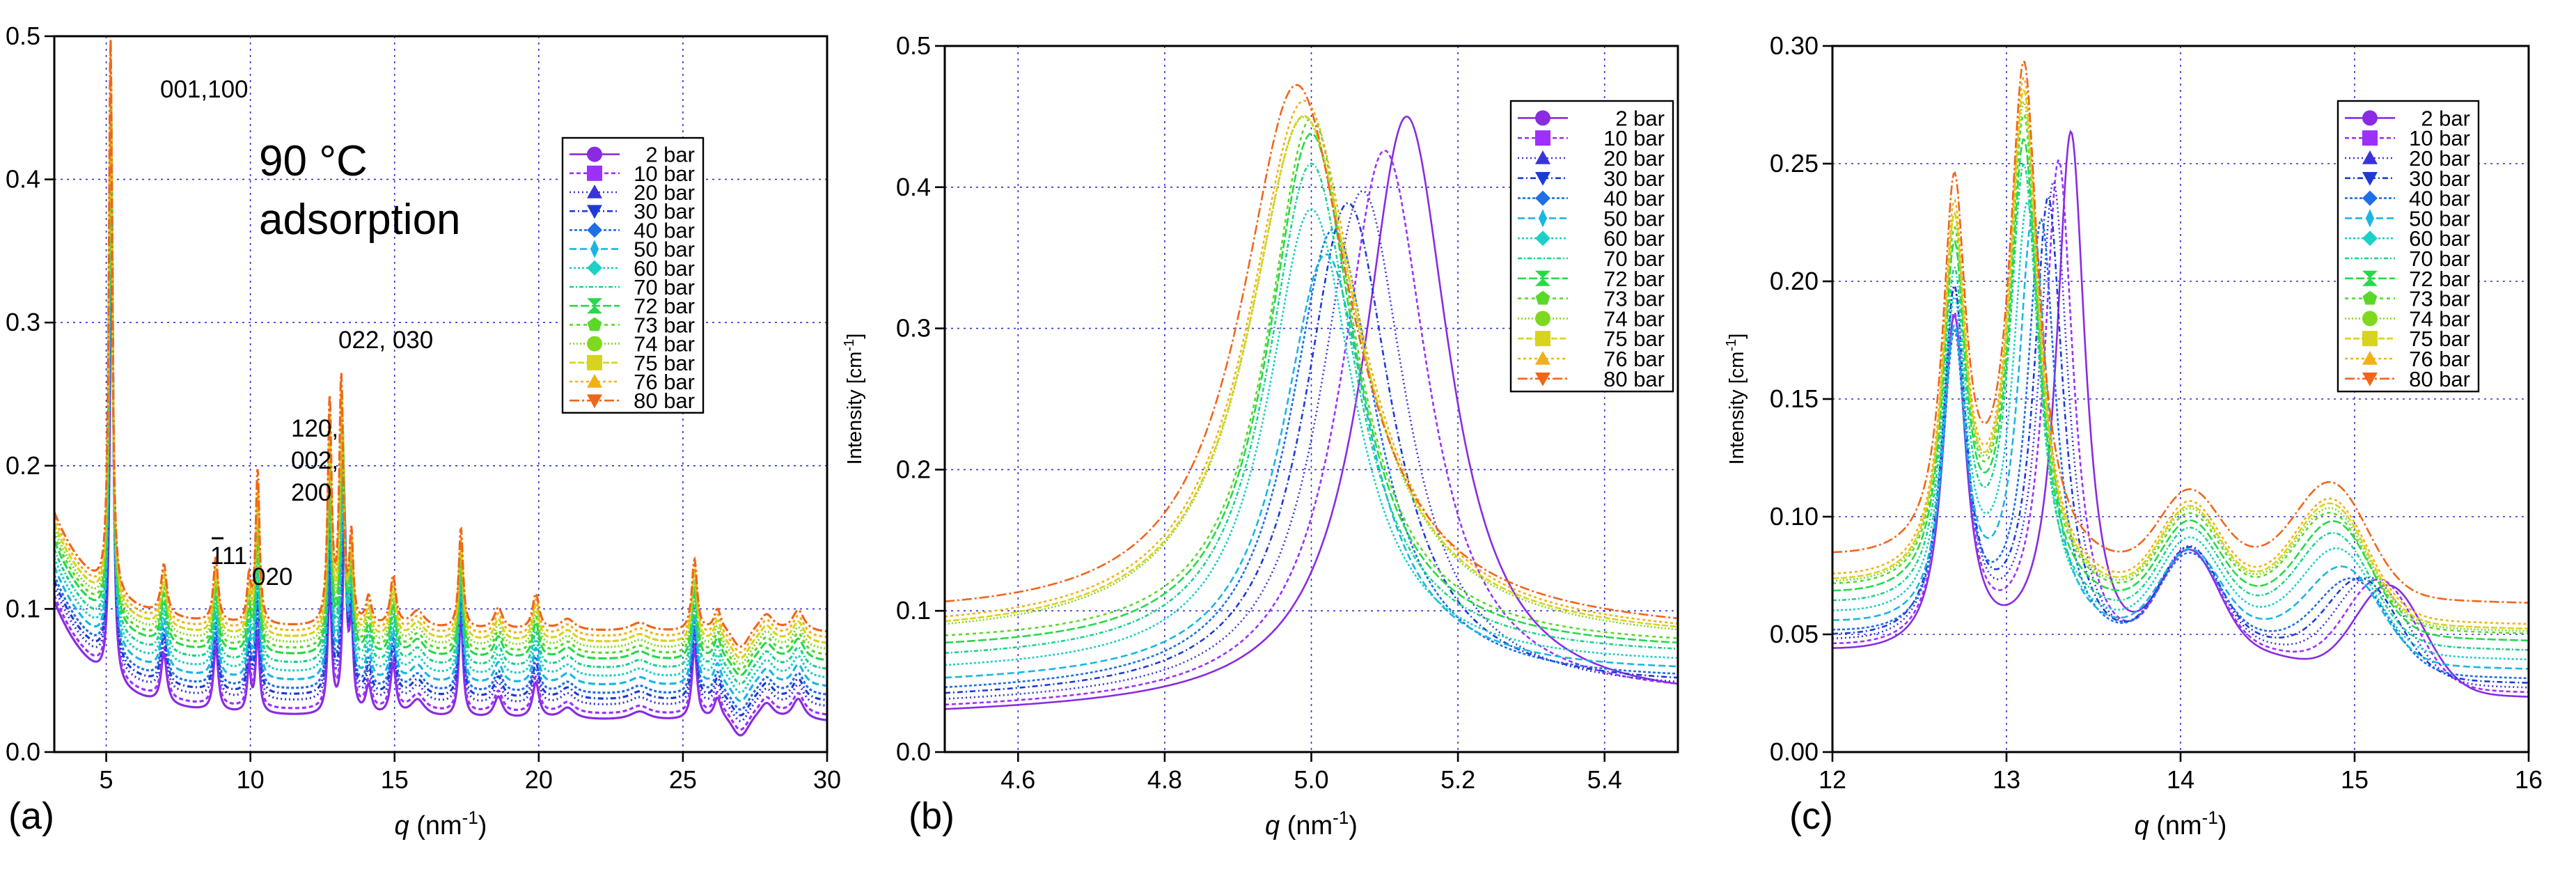 The image size is (2576, 876). Describe the element at coordinates (539, 779) in the screenshot. I see `x-tick-label: 20` at that location.